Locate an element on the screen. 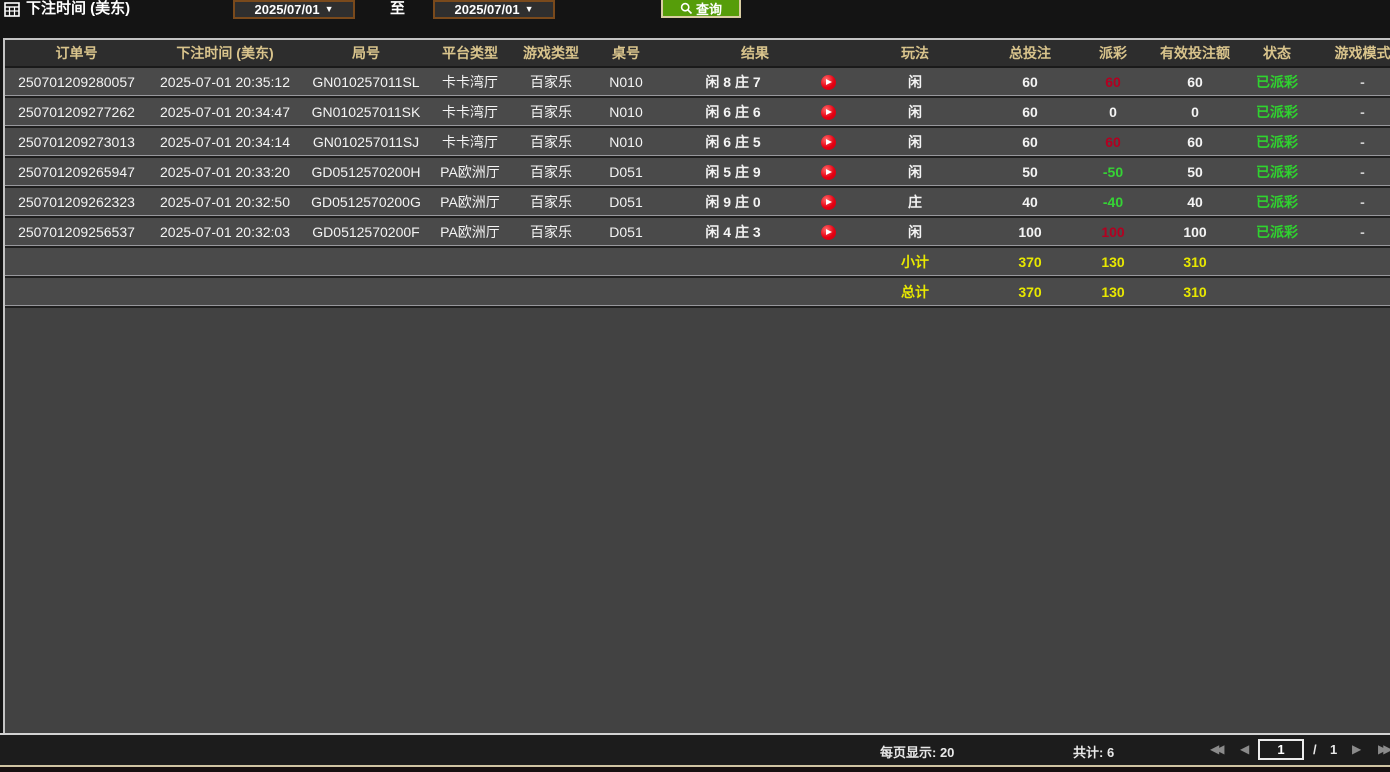 This screenshot has width=1390, height=772. subtotal-valid-bet: 310 is located at coordinates (1195, 262).